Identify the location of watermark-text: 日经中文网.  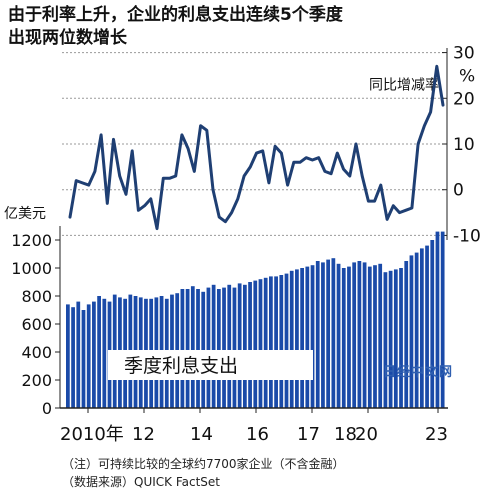
(418, 372).